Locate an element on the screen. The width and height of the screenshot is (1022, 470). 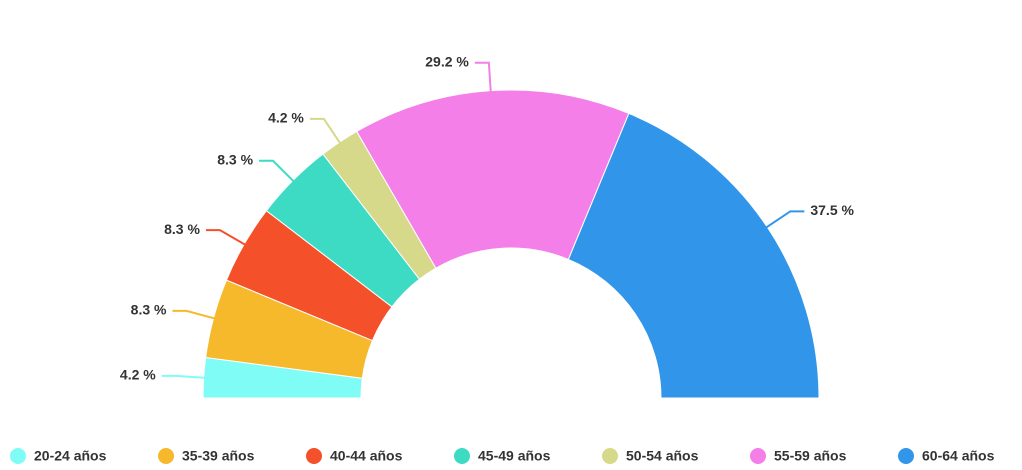
legend-label: 45-49 años is located at coordinates (514, 456).